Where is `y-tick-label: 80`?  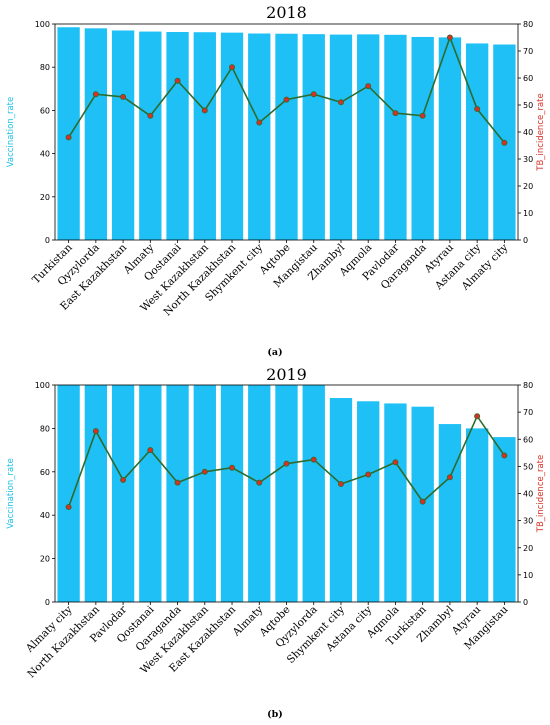 y-tick-label: 80 is located at coordinates (45, 67).